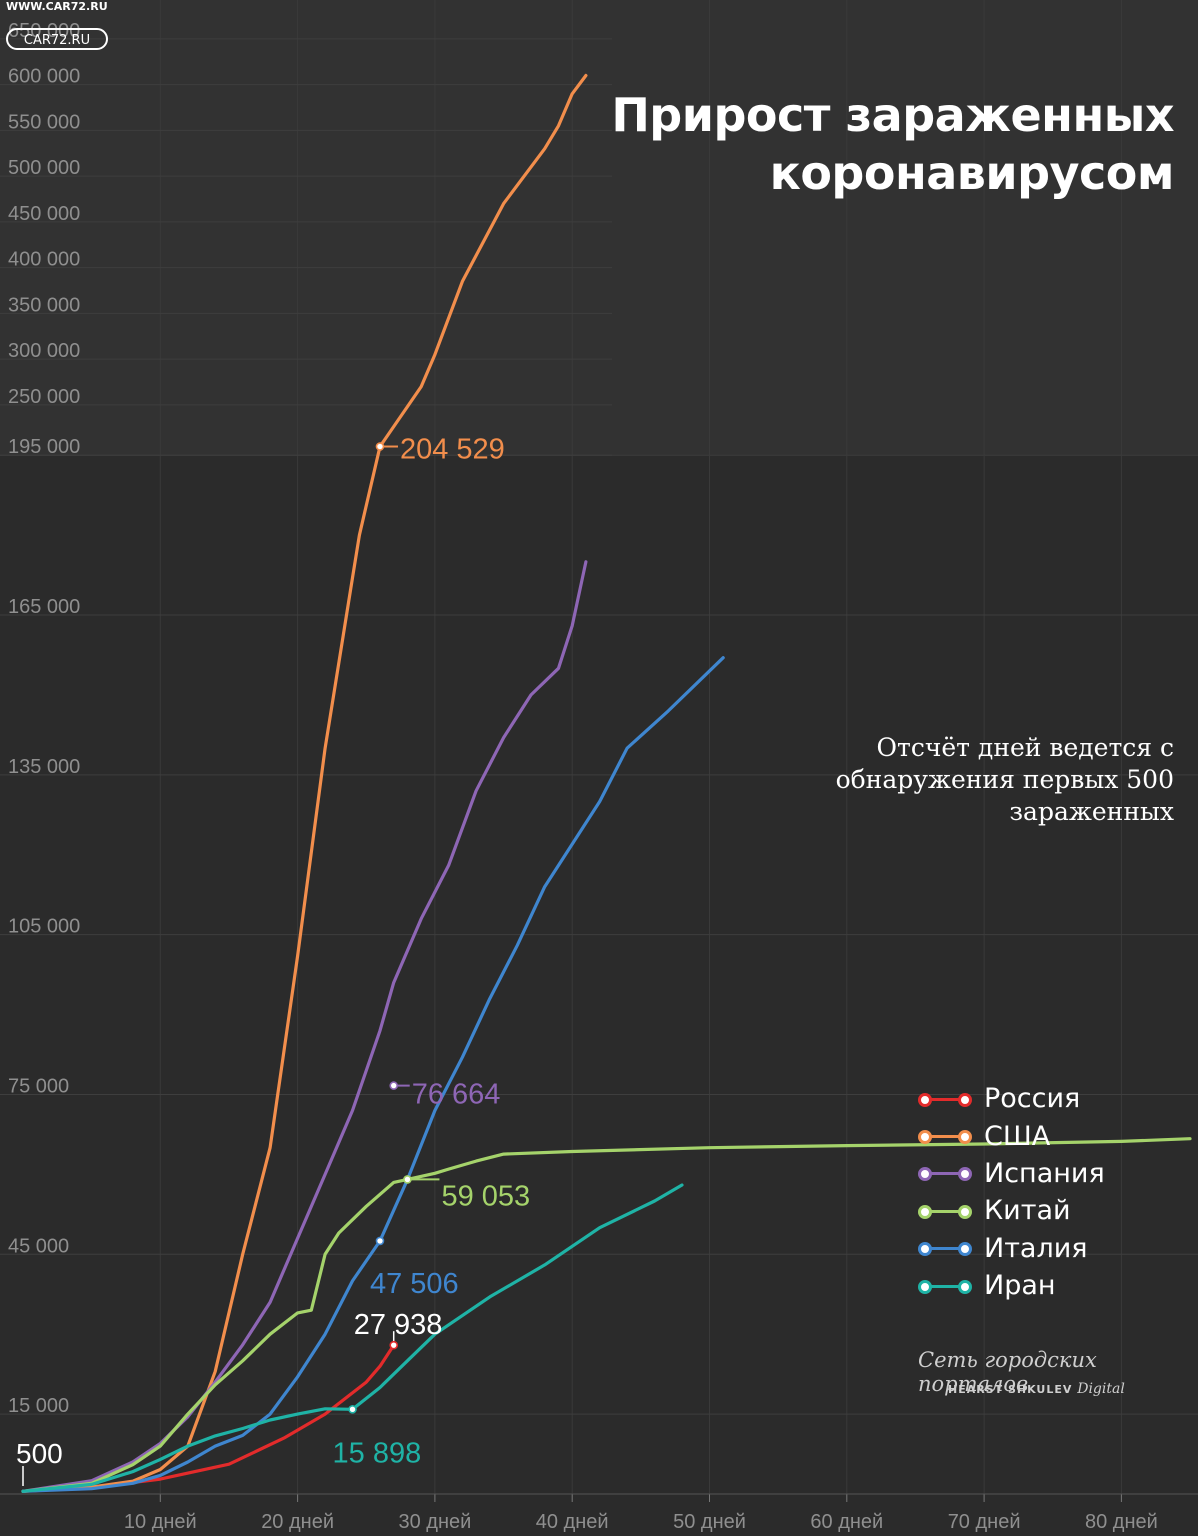  What do you see at coordinates (44, 305) in the screenshot?
I see `y-tick-label: 350 000` at bounding box center [44, 305].